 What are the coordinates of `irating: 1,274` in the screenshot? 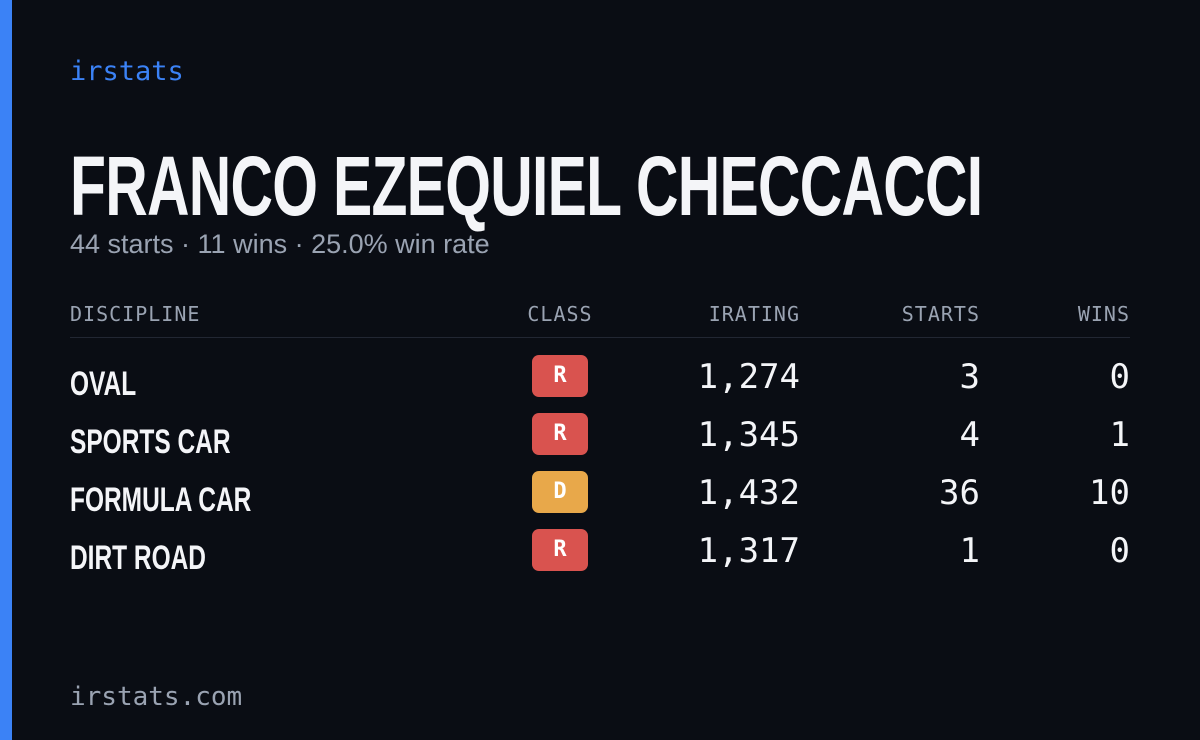 It's located at (748, 377).